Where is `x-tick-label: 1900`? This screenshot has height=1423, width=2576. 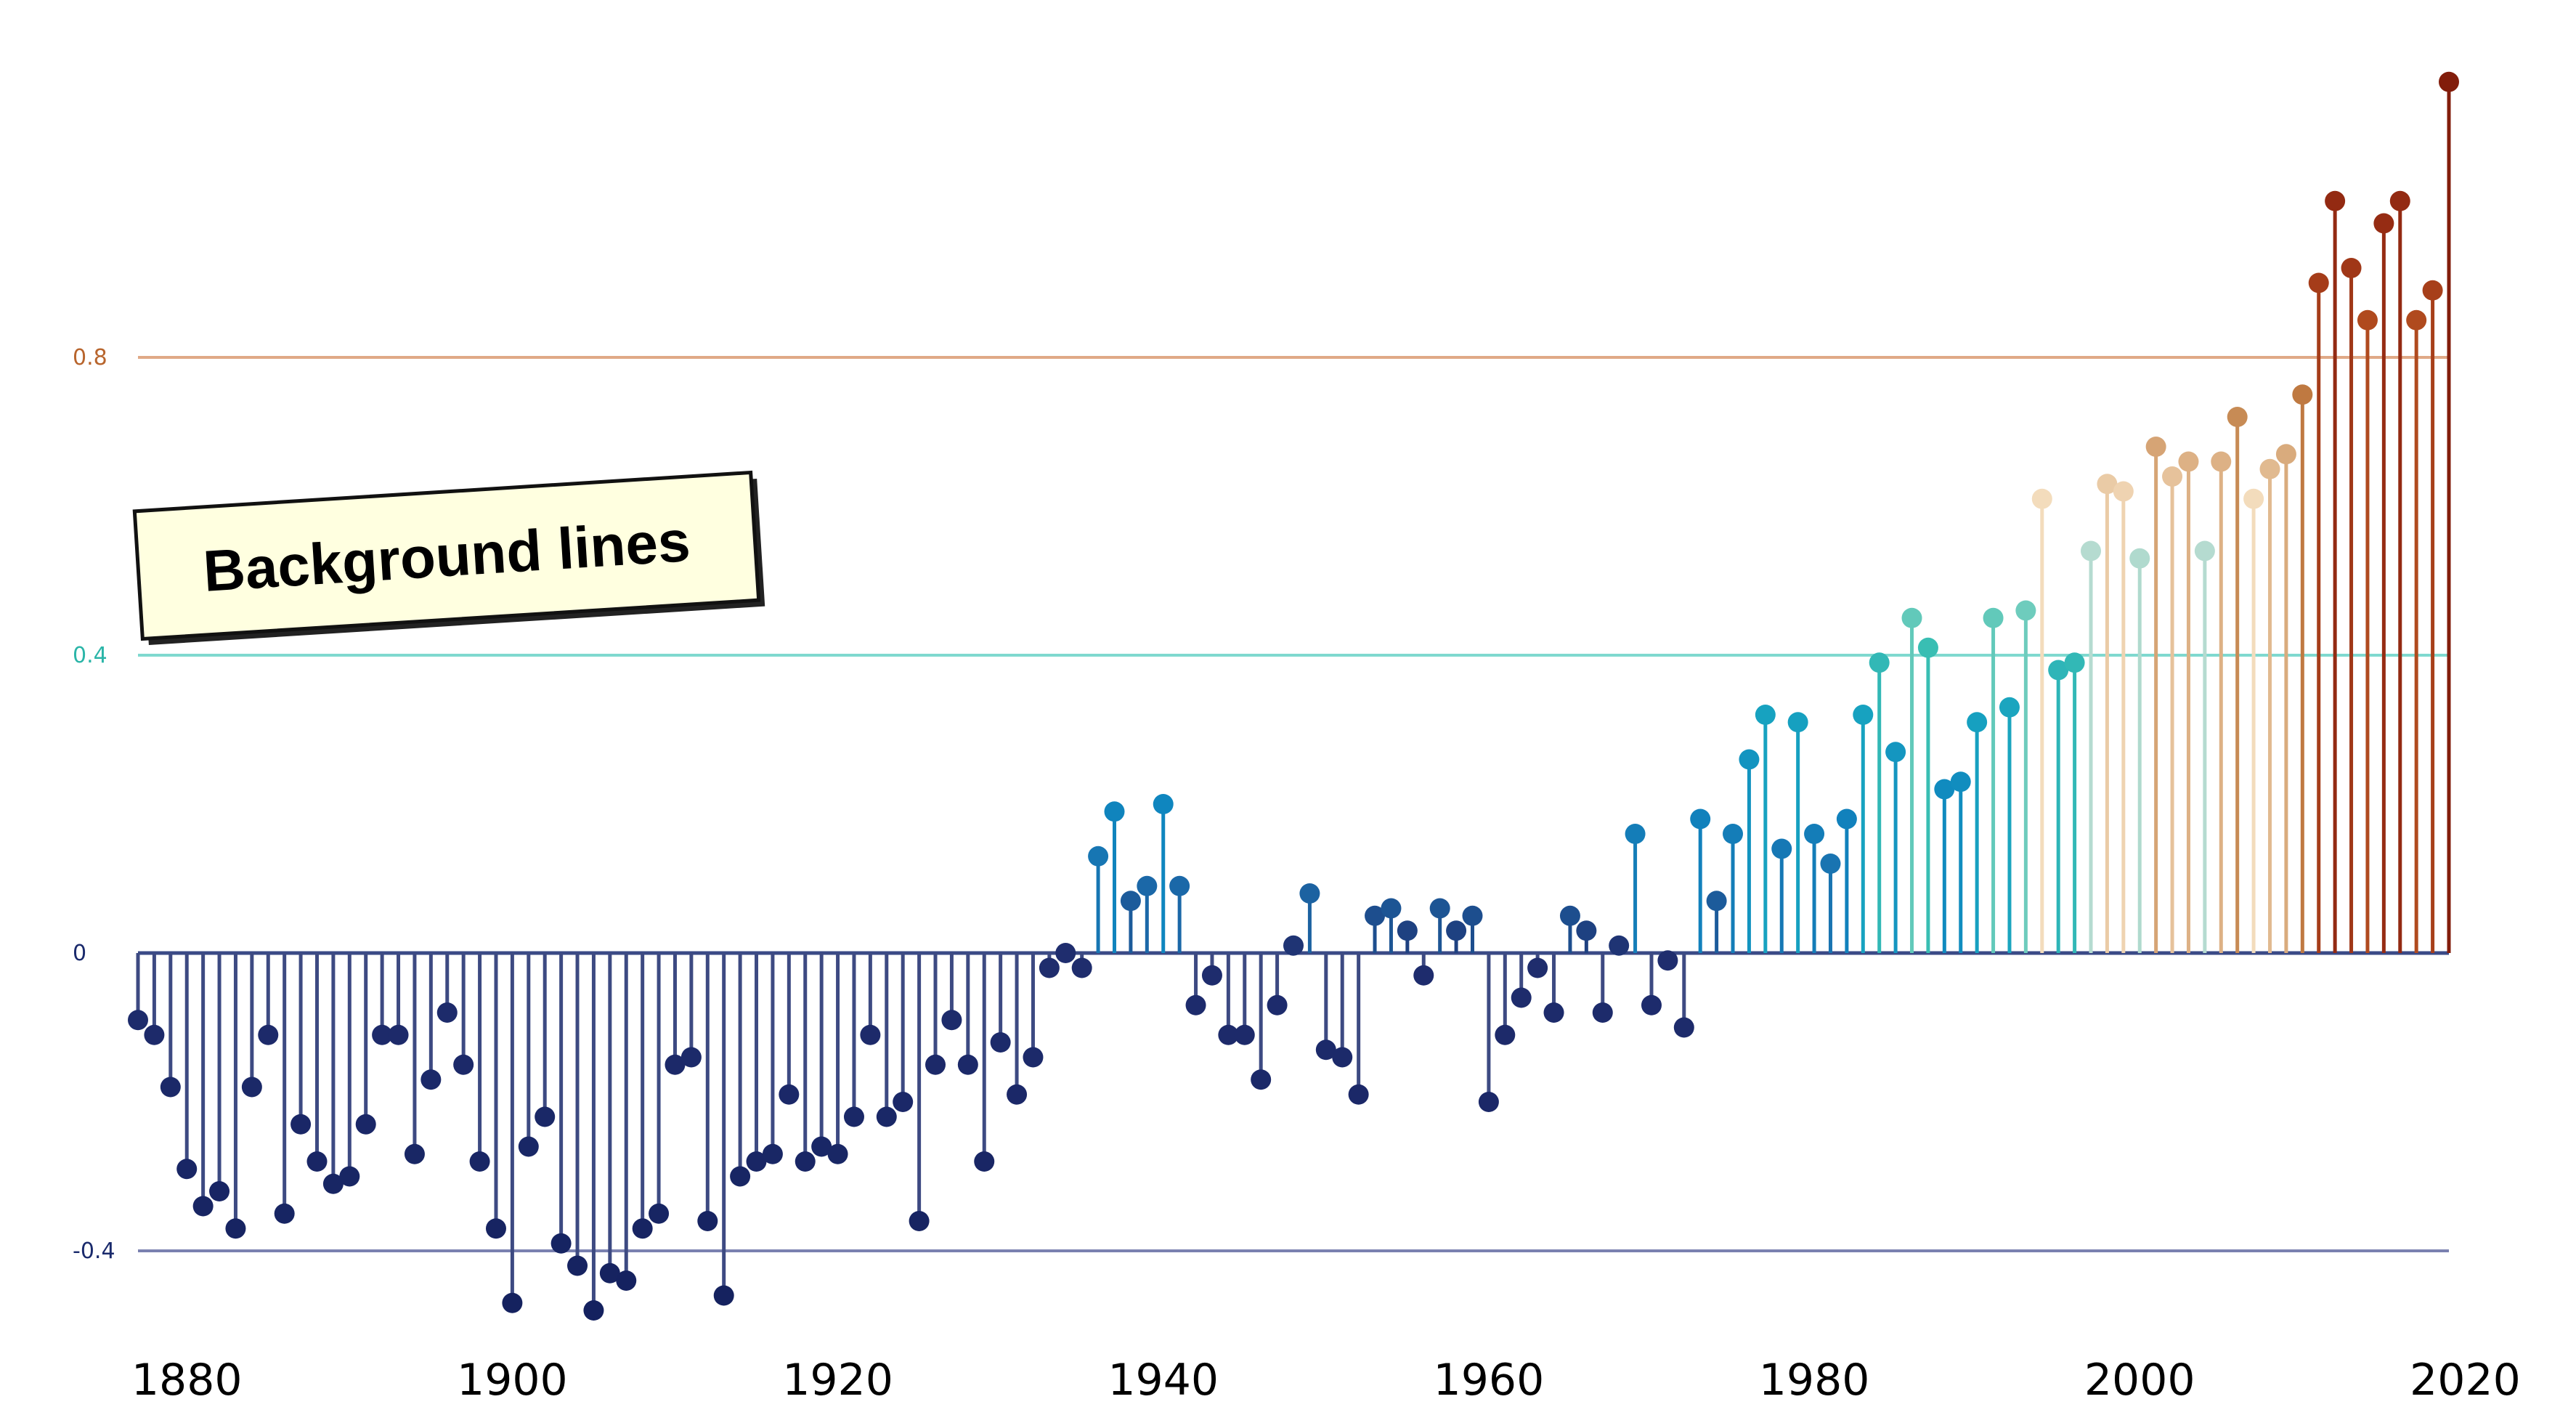
x-tick-label: 1900 is located at coordinates (512, 1381).